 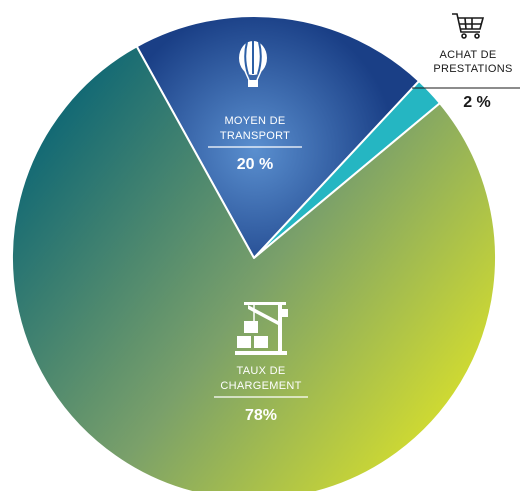 I want to click on achat-label-line1: ACHAT DE, so click(x=467, y=55).